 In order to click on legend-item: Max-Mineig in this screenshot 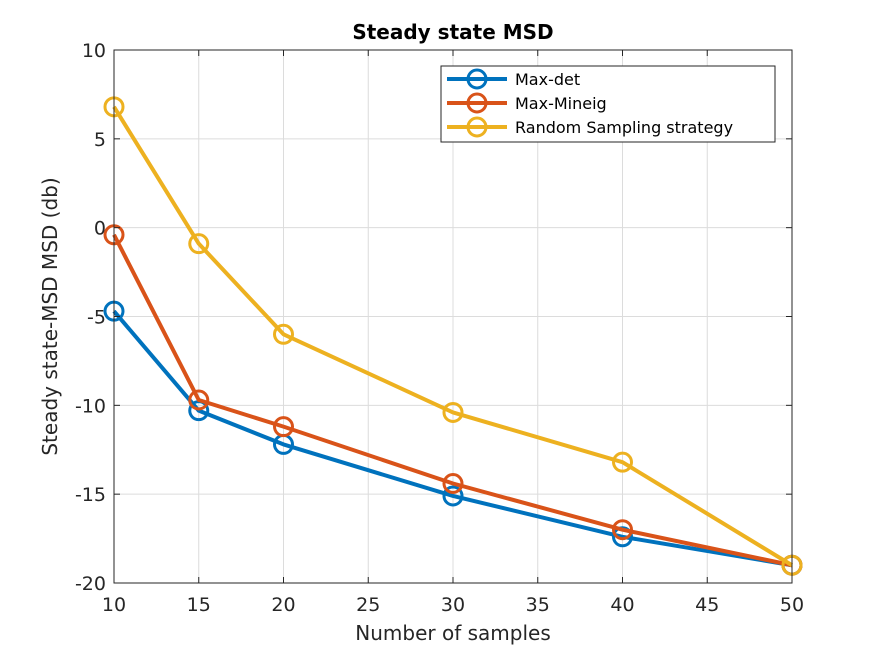, I will do `click(527, 103)`.